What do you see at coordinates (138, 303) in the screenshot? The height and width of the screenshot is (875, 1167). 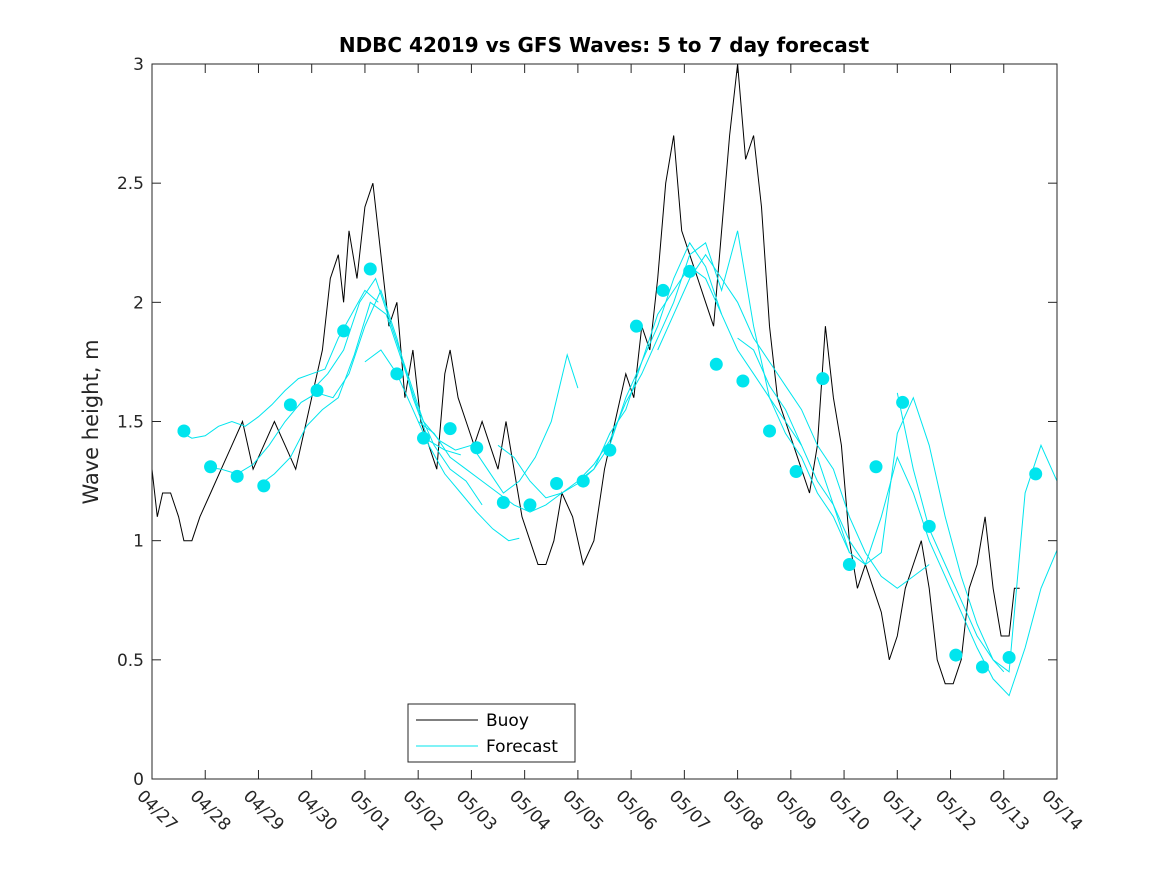 I see `y-tick-label: 2` at bounding box center [138, 303].